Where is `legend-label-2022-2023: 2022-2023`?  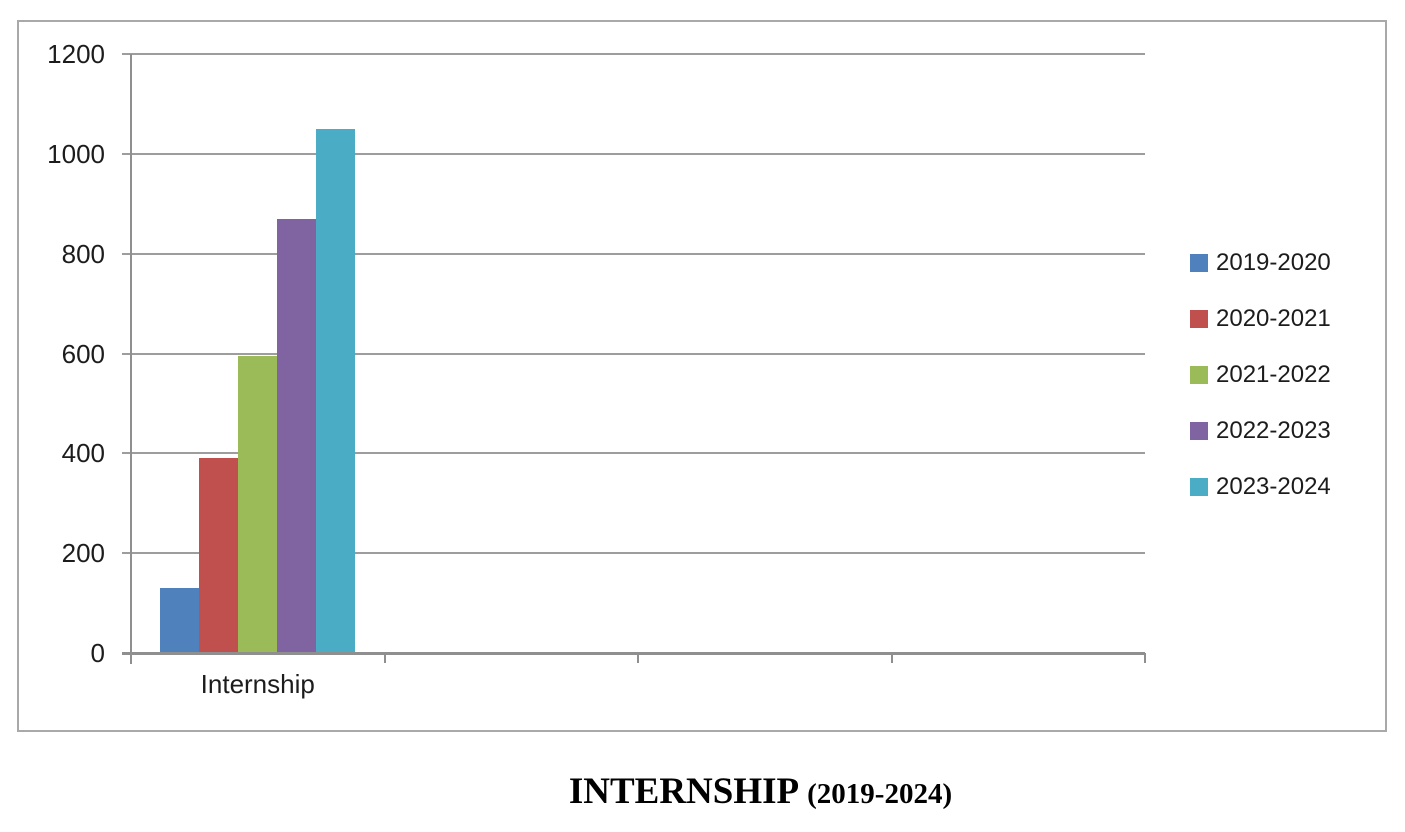 legend-label-2022-2023: 2022-2023 is located at coordinates (1273, 430).